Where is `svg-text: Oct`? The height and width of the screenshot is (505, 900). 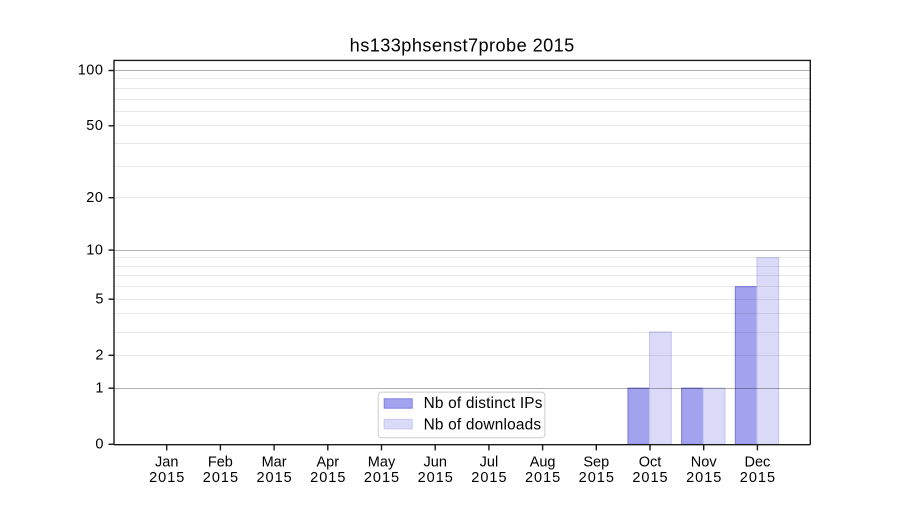
svg-text: Oct is located at coordinates (650, 463).